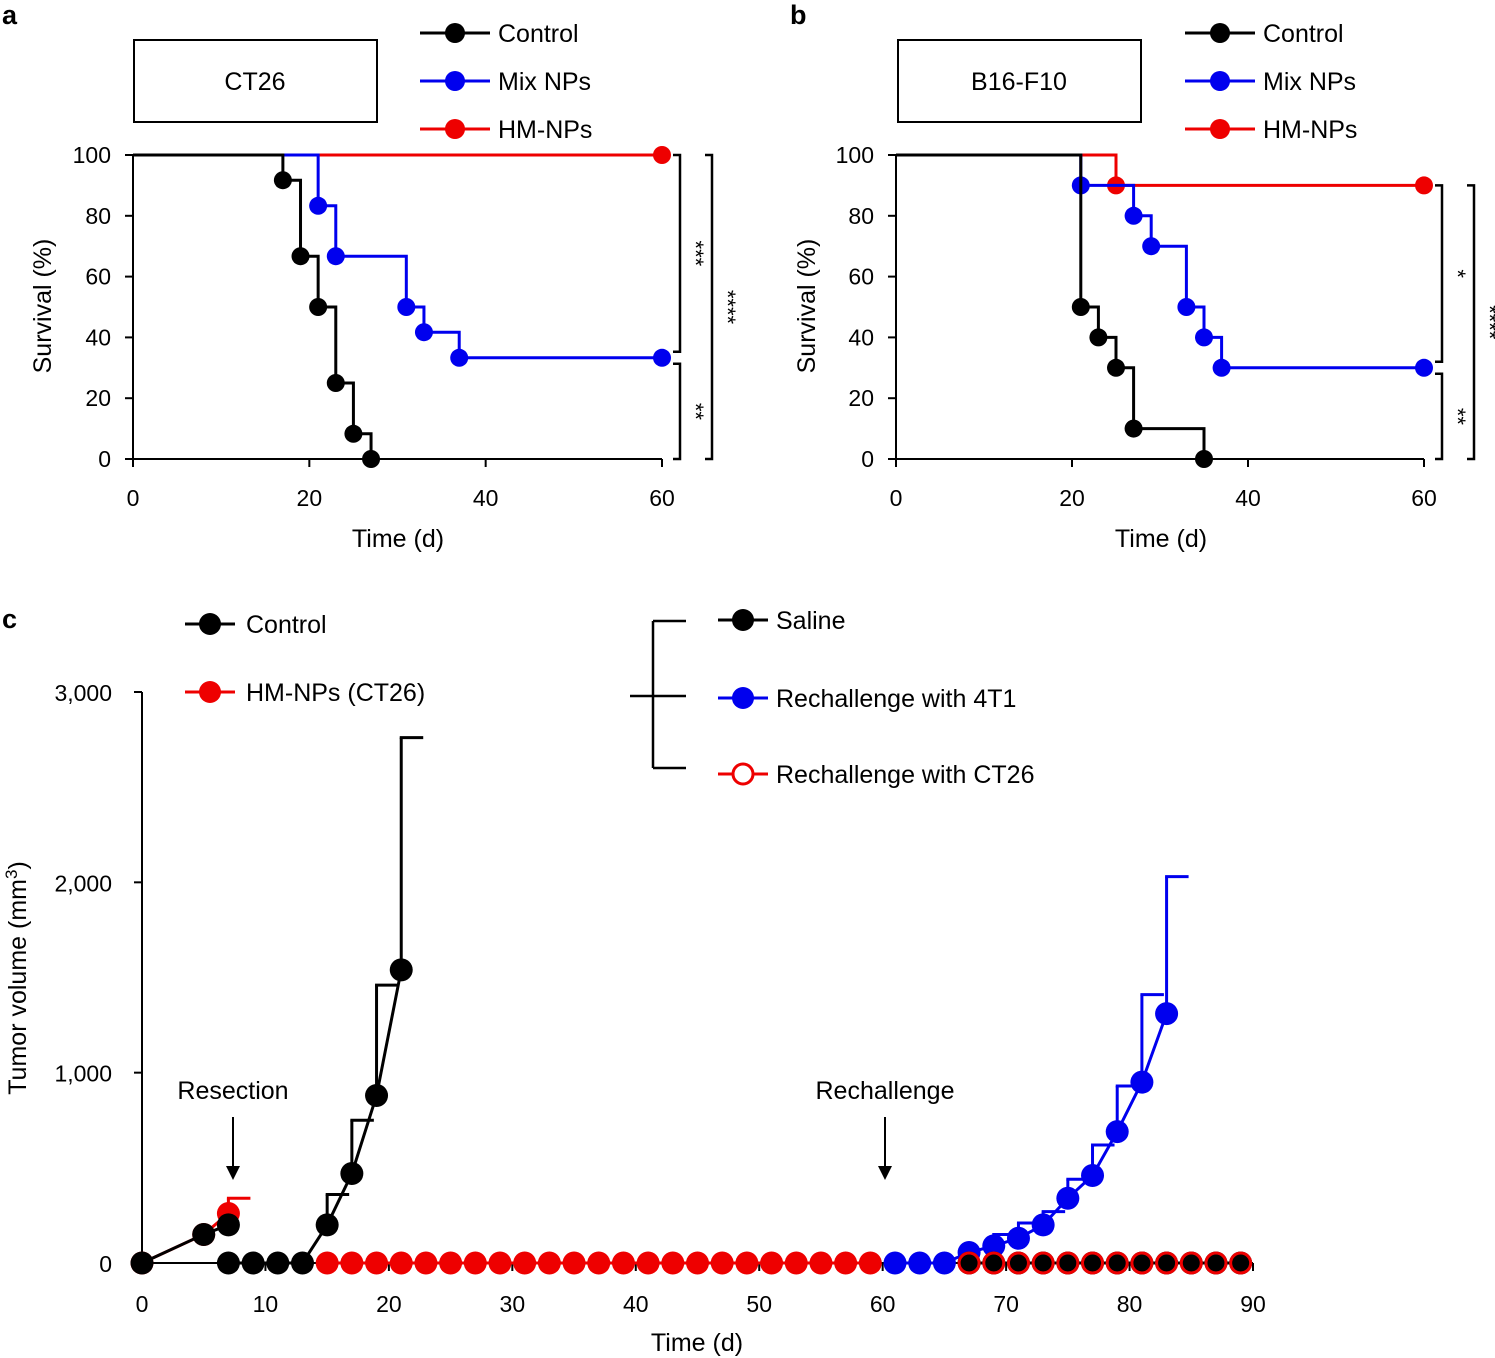 The image size is (1495, 1358). What do you see at coordinates (105, 1264) in the screenshot?
I see `y-tick-label-c: 0` at bounding box center [105, 1264].